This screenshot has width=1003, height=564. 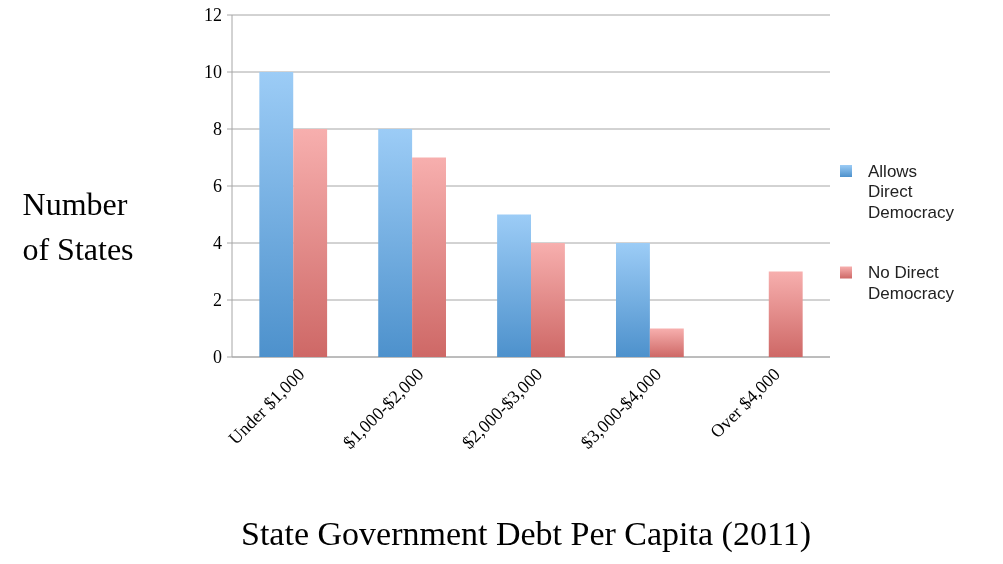 What do you see at coordinates (217, 300) in the screenshot?
I see `y-tick-label: 2` at bounding box center [217, 300].